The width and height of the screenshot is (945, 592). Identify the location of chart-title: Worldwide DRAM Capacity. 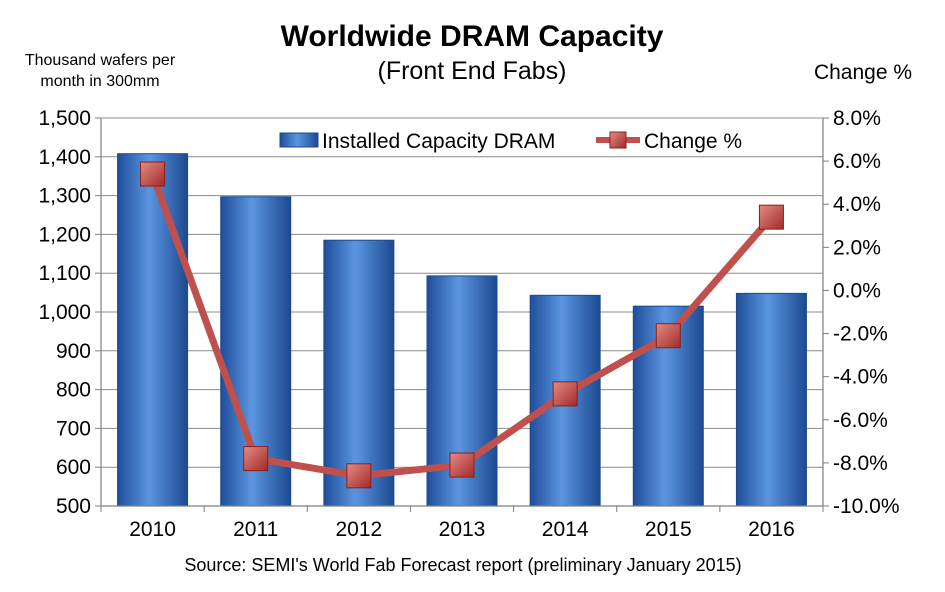
(472, 36).